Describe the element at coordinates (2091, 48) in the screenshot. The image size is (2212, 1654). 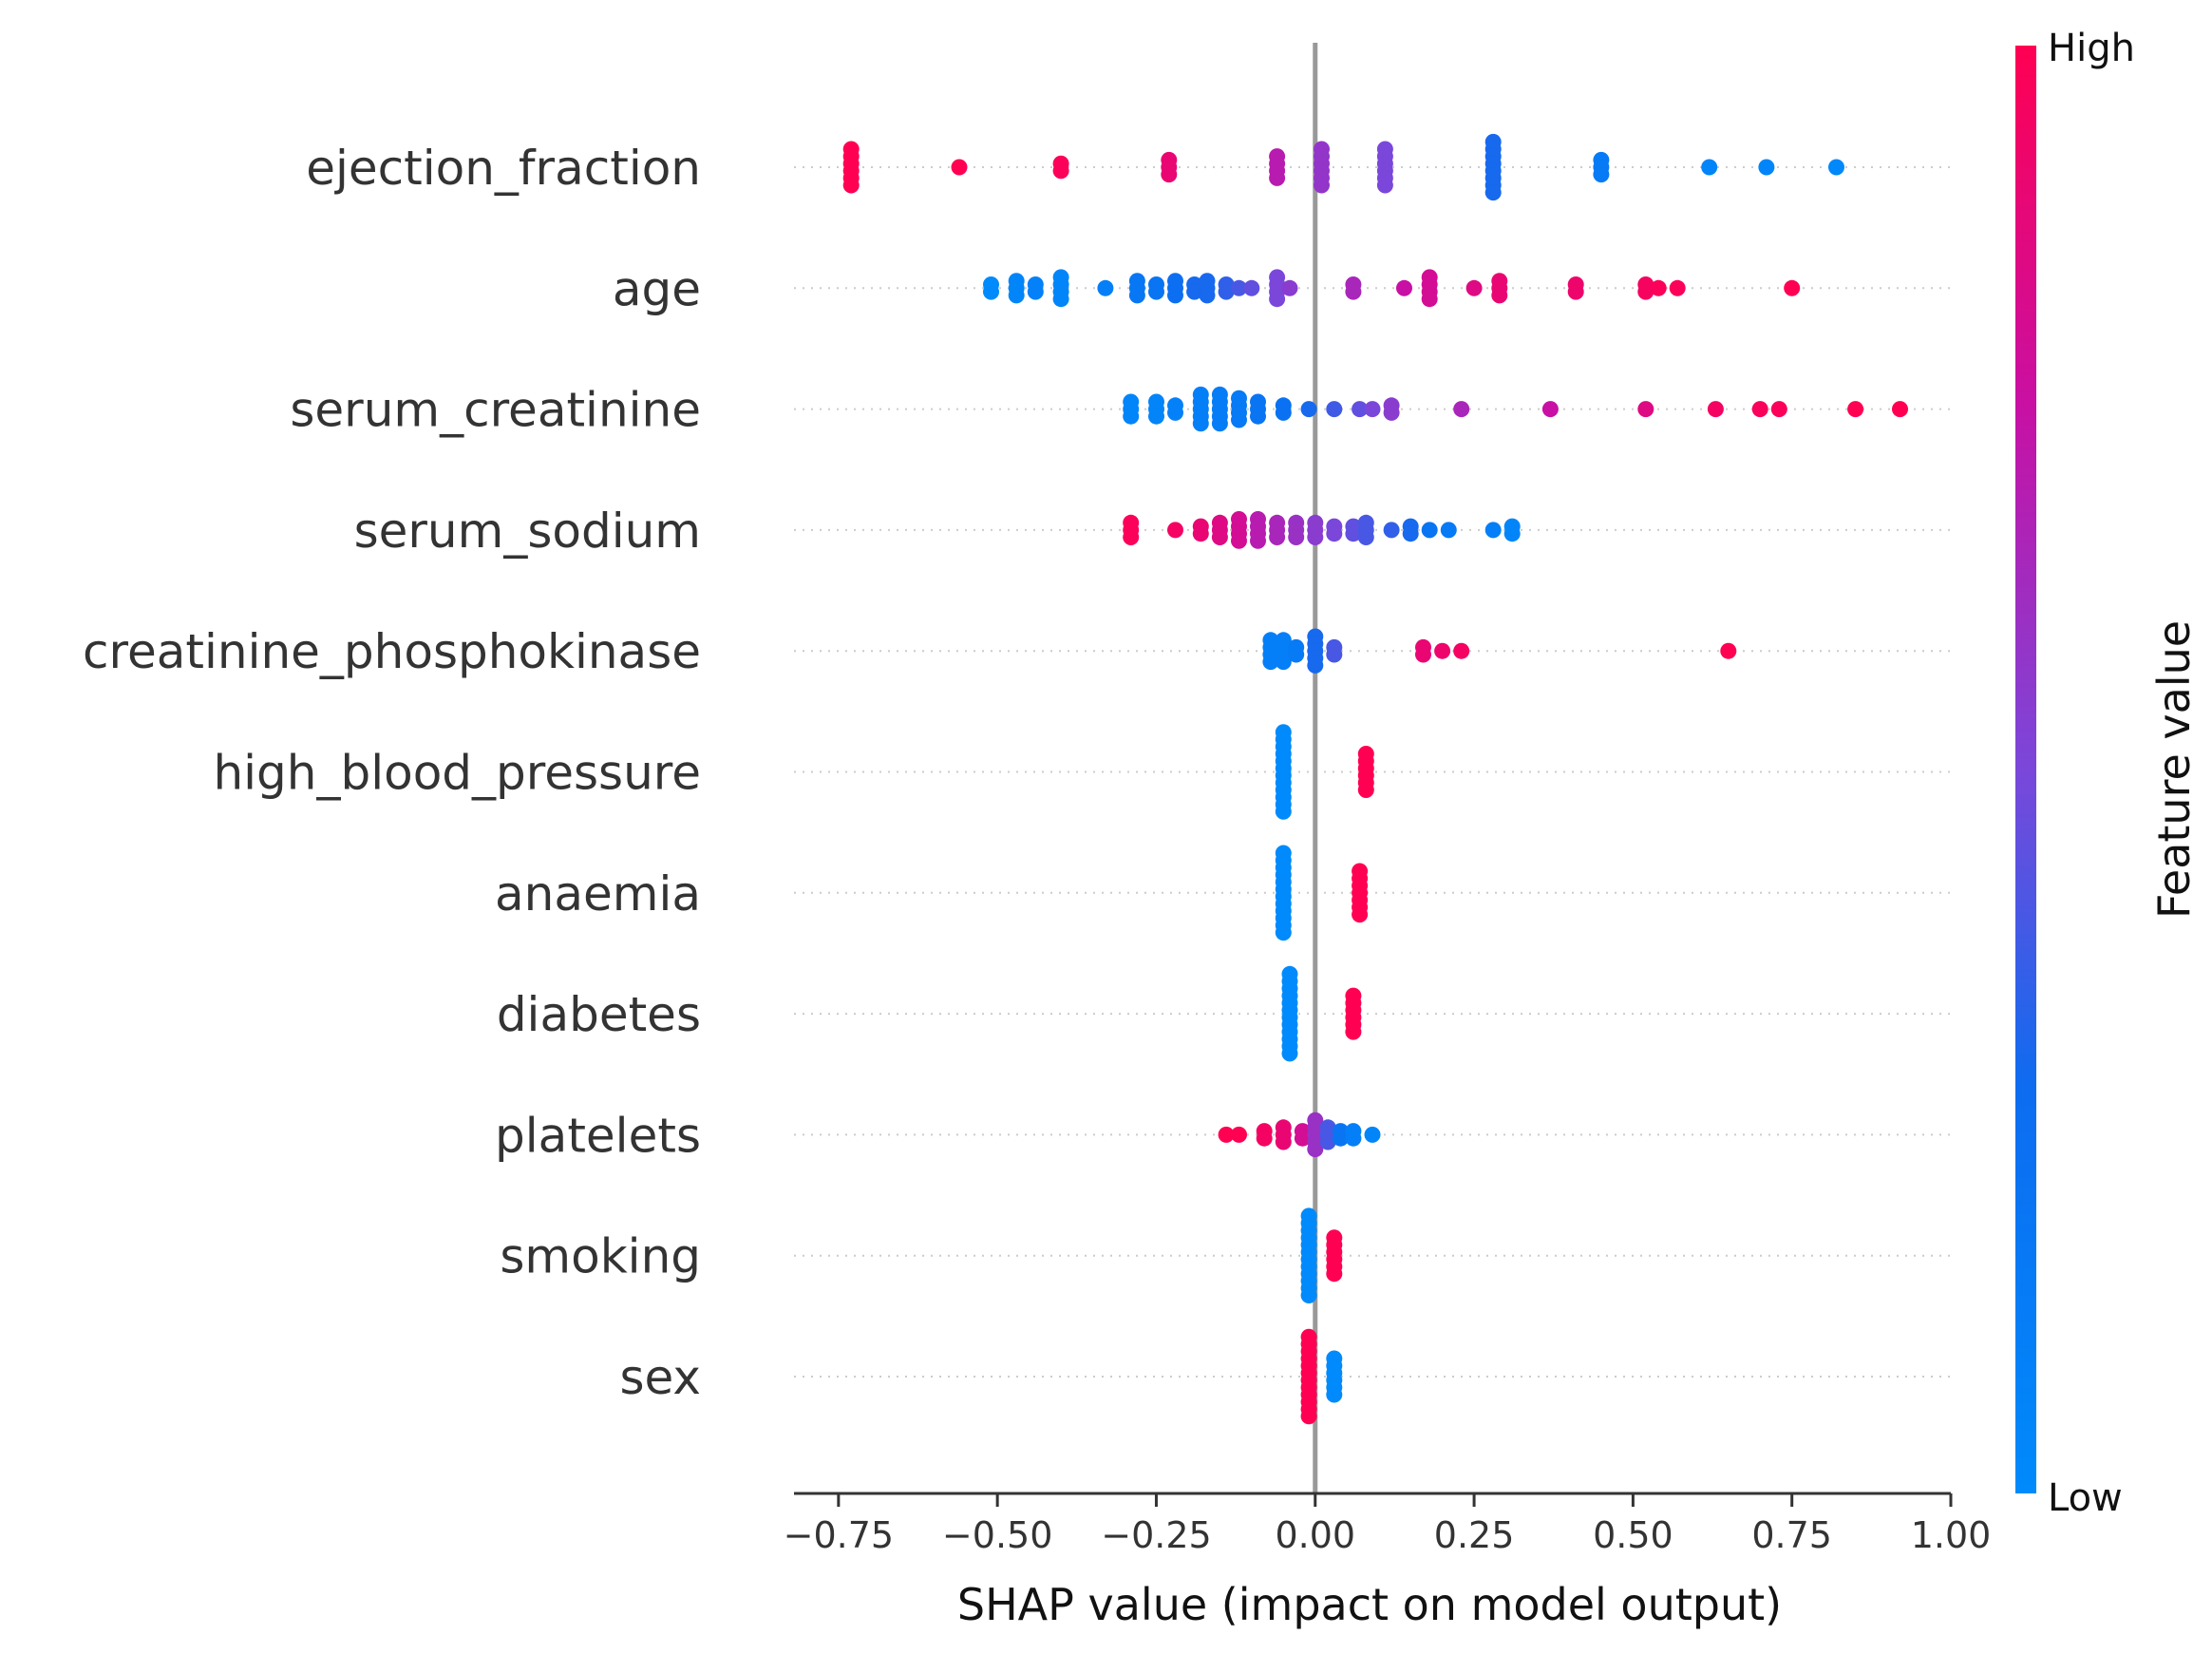
I see `colorbar-high-label: High` at that location.